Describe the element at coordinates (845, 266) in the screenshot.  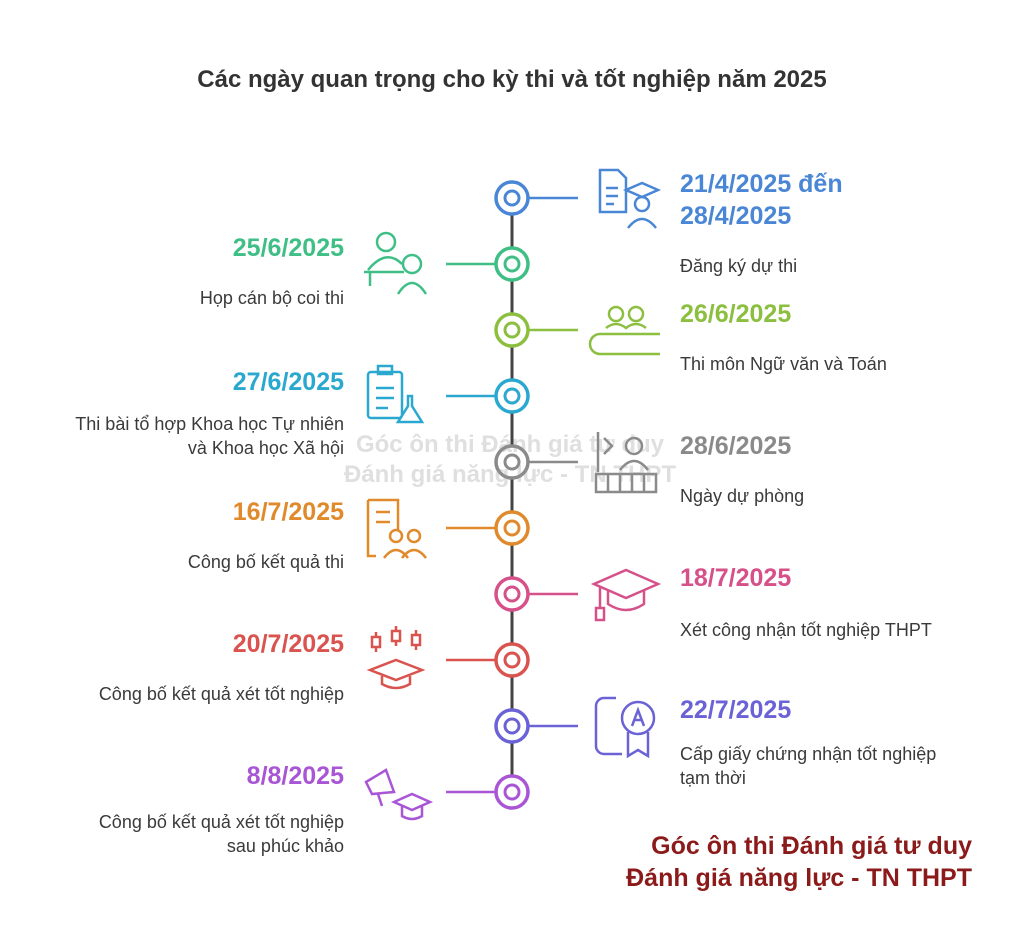
I see `event-description: Đăng ký dự thi` at that location.